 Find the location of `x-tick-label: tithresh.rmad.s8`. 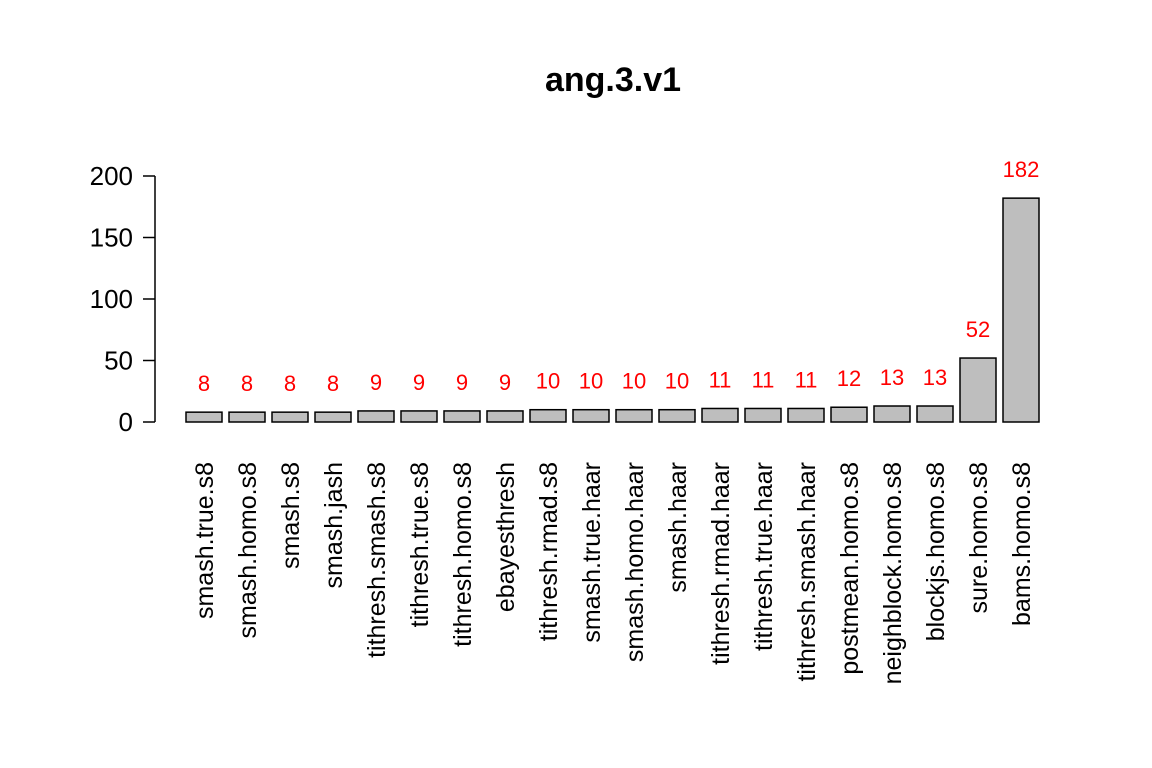

x-tick-label: tithresh.rmad.s8 is located at coordinates (549, 551).